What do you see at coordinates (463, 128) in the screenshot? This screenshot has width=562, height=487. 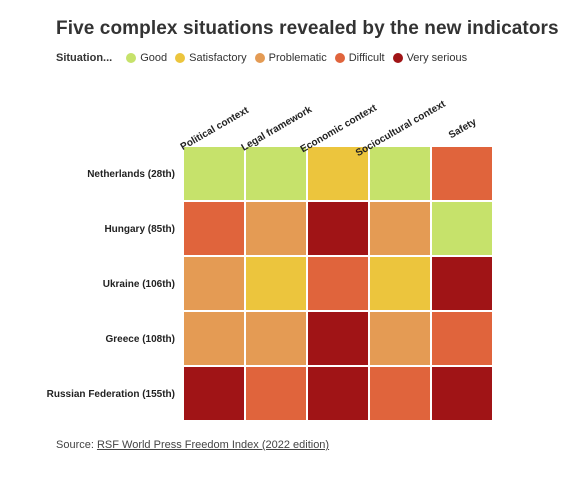 I see `column-label-safety: Safety` at bounding box center [463, 128].